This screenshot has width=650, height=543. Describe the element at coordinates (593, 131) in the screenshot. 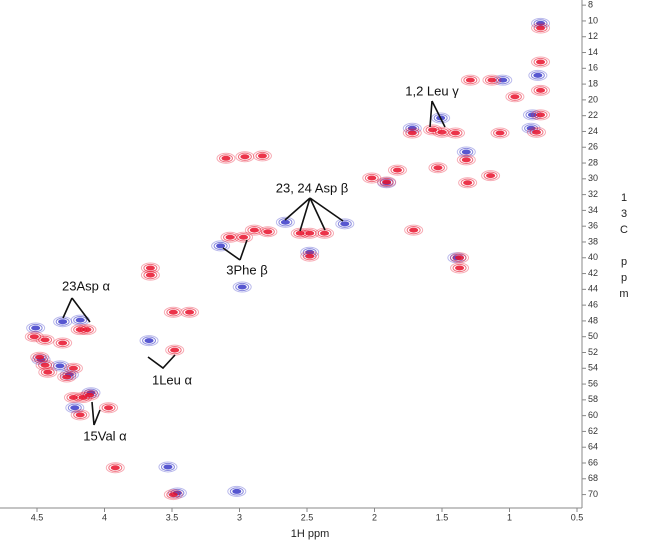

I see `y-tick-label: 24` at that location.